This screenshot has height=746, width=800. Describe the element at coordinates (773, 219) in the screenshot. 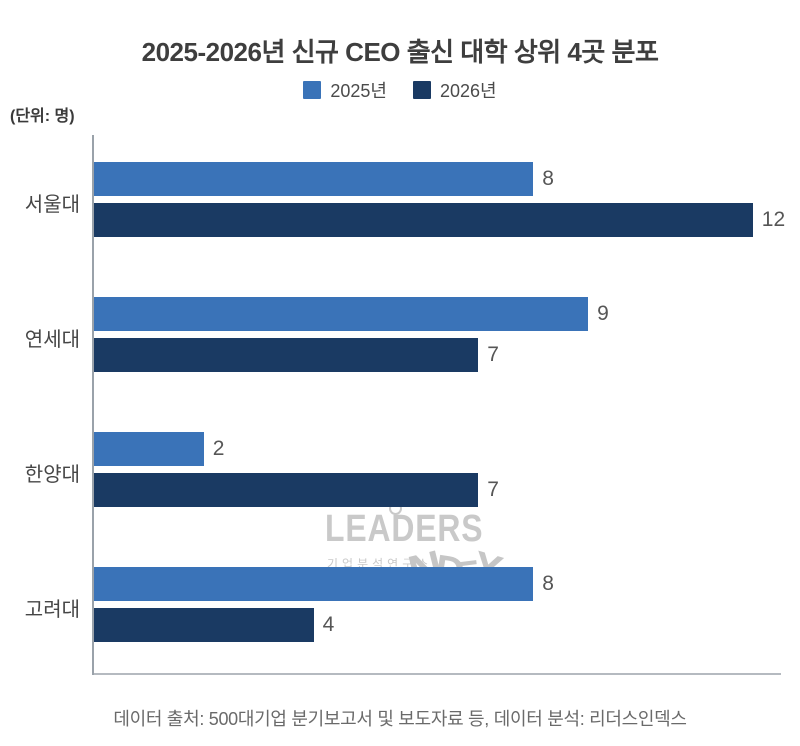

I see `value-label: 12` at that location.